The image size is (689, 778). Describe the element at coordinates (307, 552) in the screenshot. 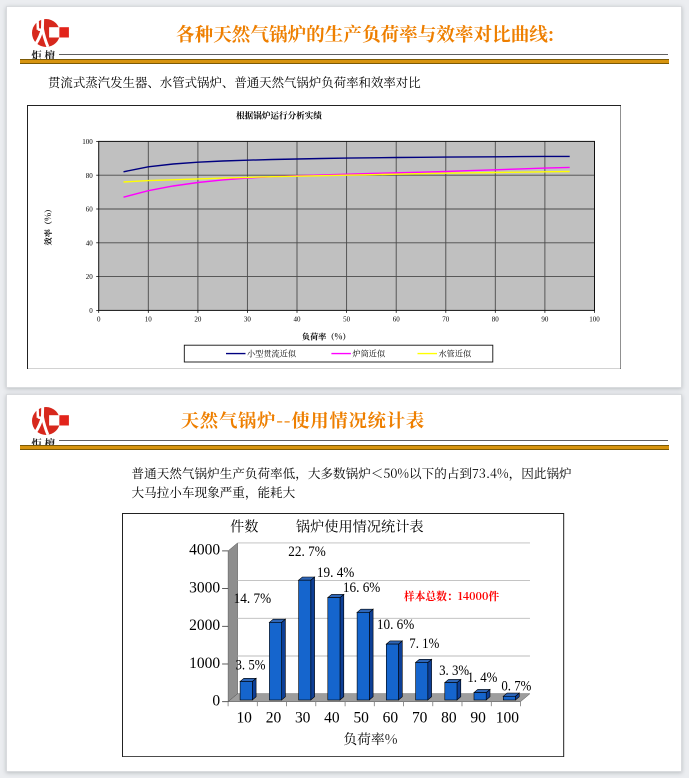

I see `svg-text: 22. 7%` at that location.